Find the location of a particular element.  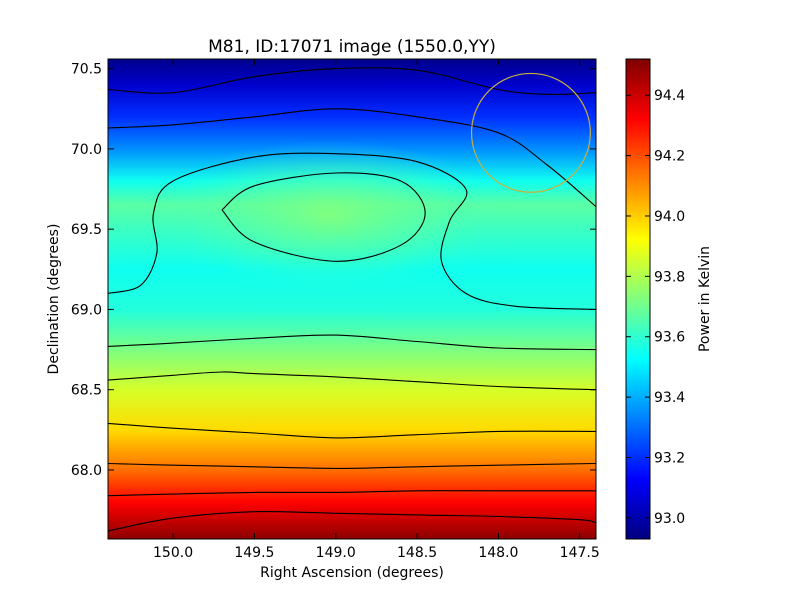

colorbar-tick-label: 94.2 is located at coordinates (669, 157).